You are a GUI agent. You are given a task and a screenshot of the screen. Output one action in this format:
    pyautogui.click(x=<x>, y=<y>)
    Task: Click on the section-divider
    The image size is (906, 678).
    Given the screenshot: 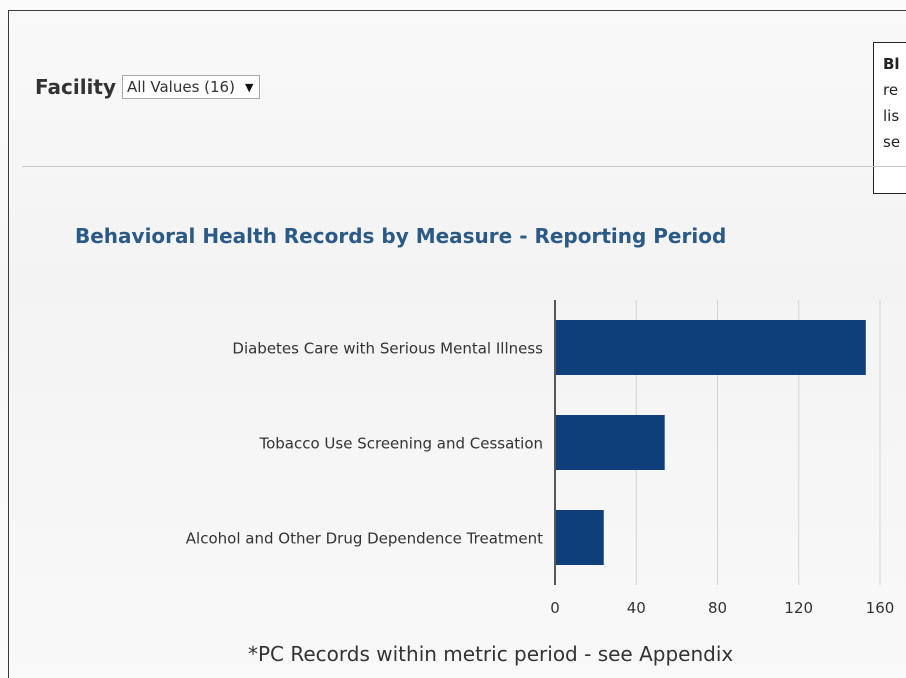 What is the action you would take?
    pyautogui.click(x=464, y=166)
    